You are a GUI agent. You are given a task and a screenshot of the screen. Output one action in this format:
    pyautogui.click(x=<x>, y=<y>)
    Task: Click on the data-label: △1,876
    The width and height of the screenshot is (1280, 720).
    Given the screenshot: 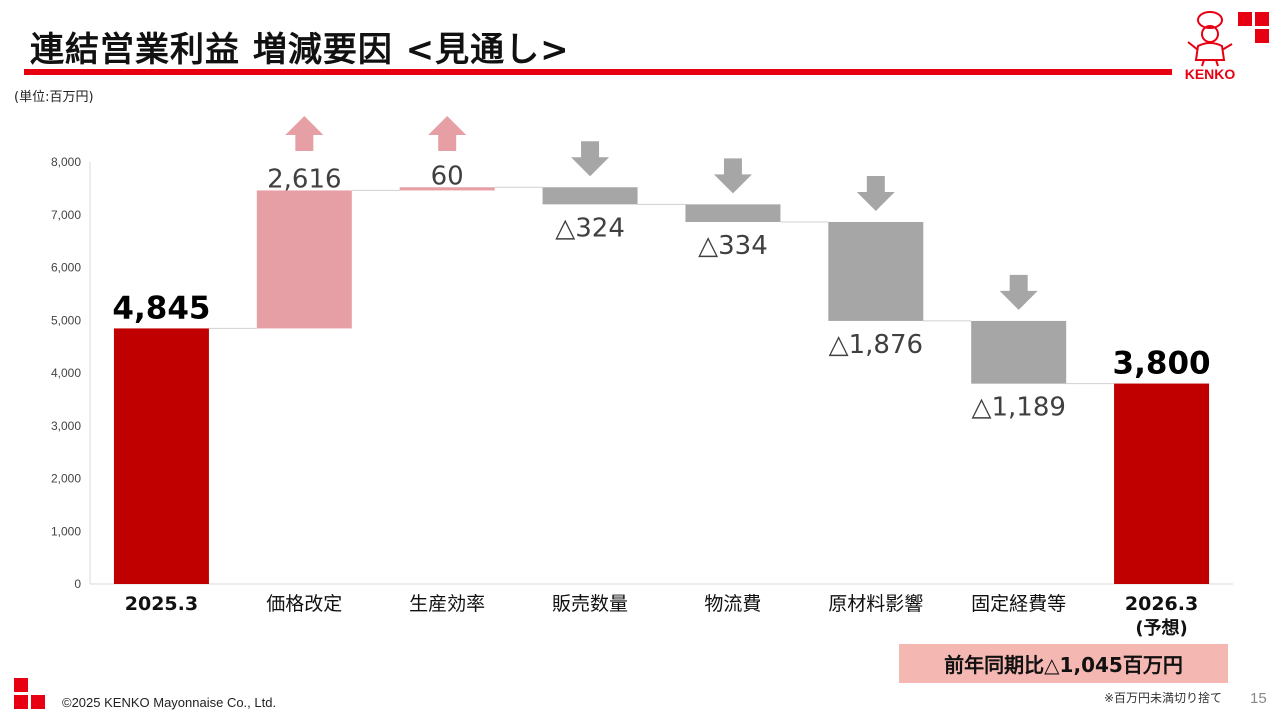 What is the action you would take?
    pyautogui.click(x=876, y=345)
    